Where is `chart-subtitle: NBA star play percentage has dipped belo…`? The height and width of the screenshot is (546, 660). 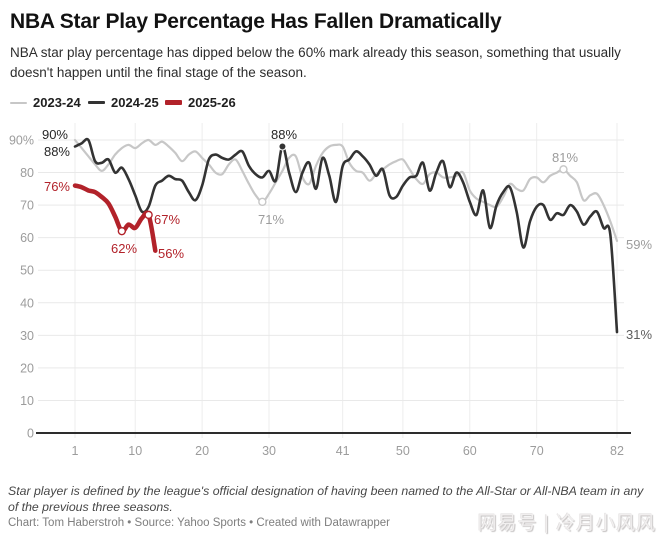 chart-subtitle: NBA star play percentage has dipped belo… is located at coordinates (315, 62).